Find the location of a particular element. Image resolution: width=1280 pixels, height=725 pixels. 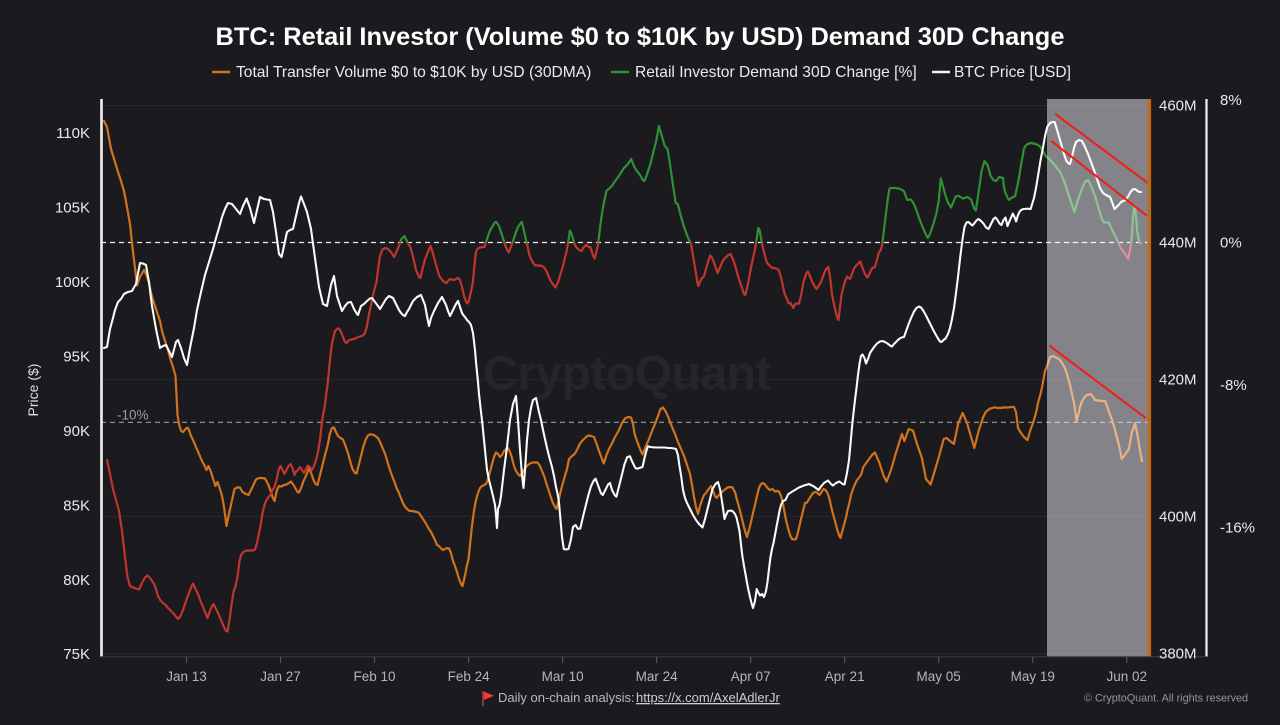

svg-text:© CryptoQuant. All rights rese: © CryptoQuant. All rights reserved is located at coordinates (1166, 699).